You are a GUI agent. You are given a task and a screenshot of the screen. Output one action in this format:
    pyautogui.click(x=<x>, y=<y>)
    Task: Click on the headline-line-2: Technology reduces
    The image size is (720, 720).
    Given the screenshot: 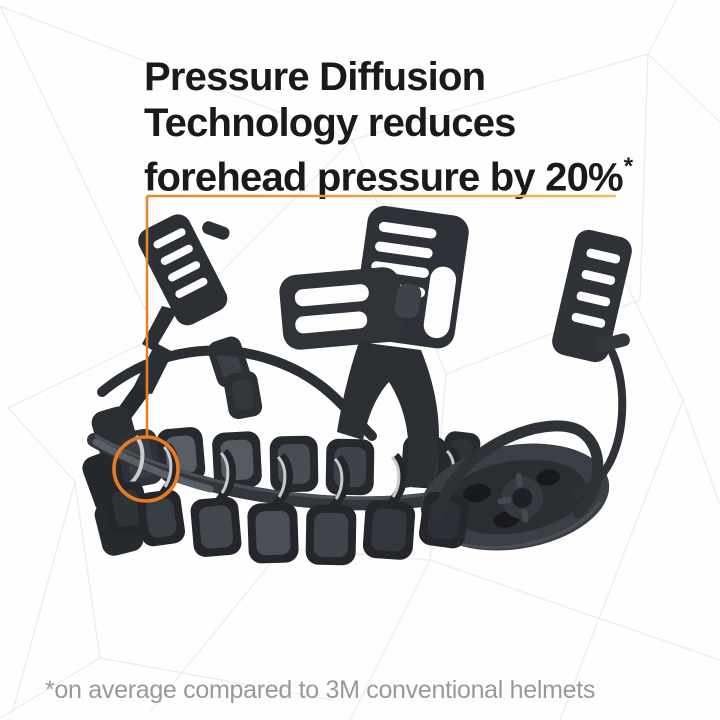 What is the action you would take?
    pyautogui.click(x=330, y=123)
    